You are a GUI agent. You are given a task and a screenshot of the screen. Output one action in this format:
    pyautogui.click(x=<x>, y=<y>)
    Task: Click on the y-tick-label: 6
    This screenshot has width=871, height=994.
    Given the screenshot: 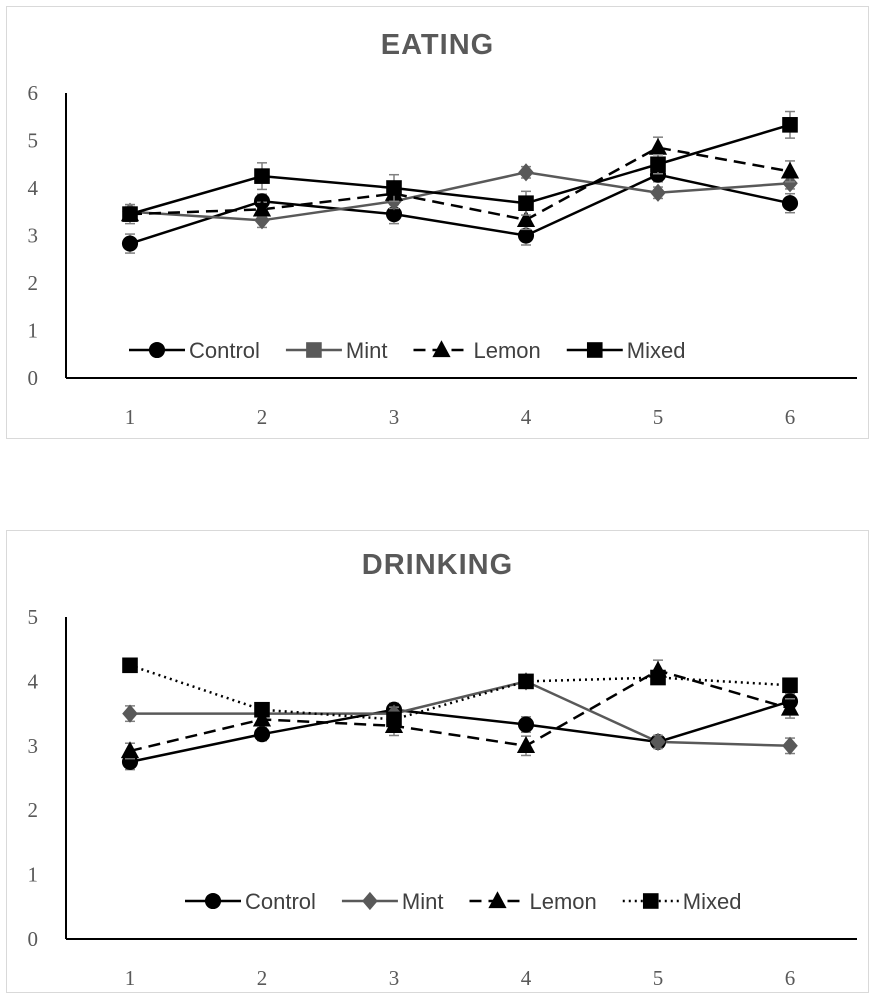 What is the action you would take?
    pyautogui.click(x=33, y=93)
    